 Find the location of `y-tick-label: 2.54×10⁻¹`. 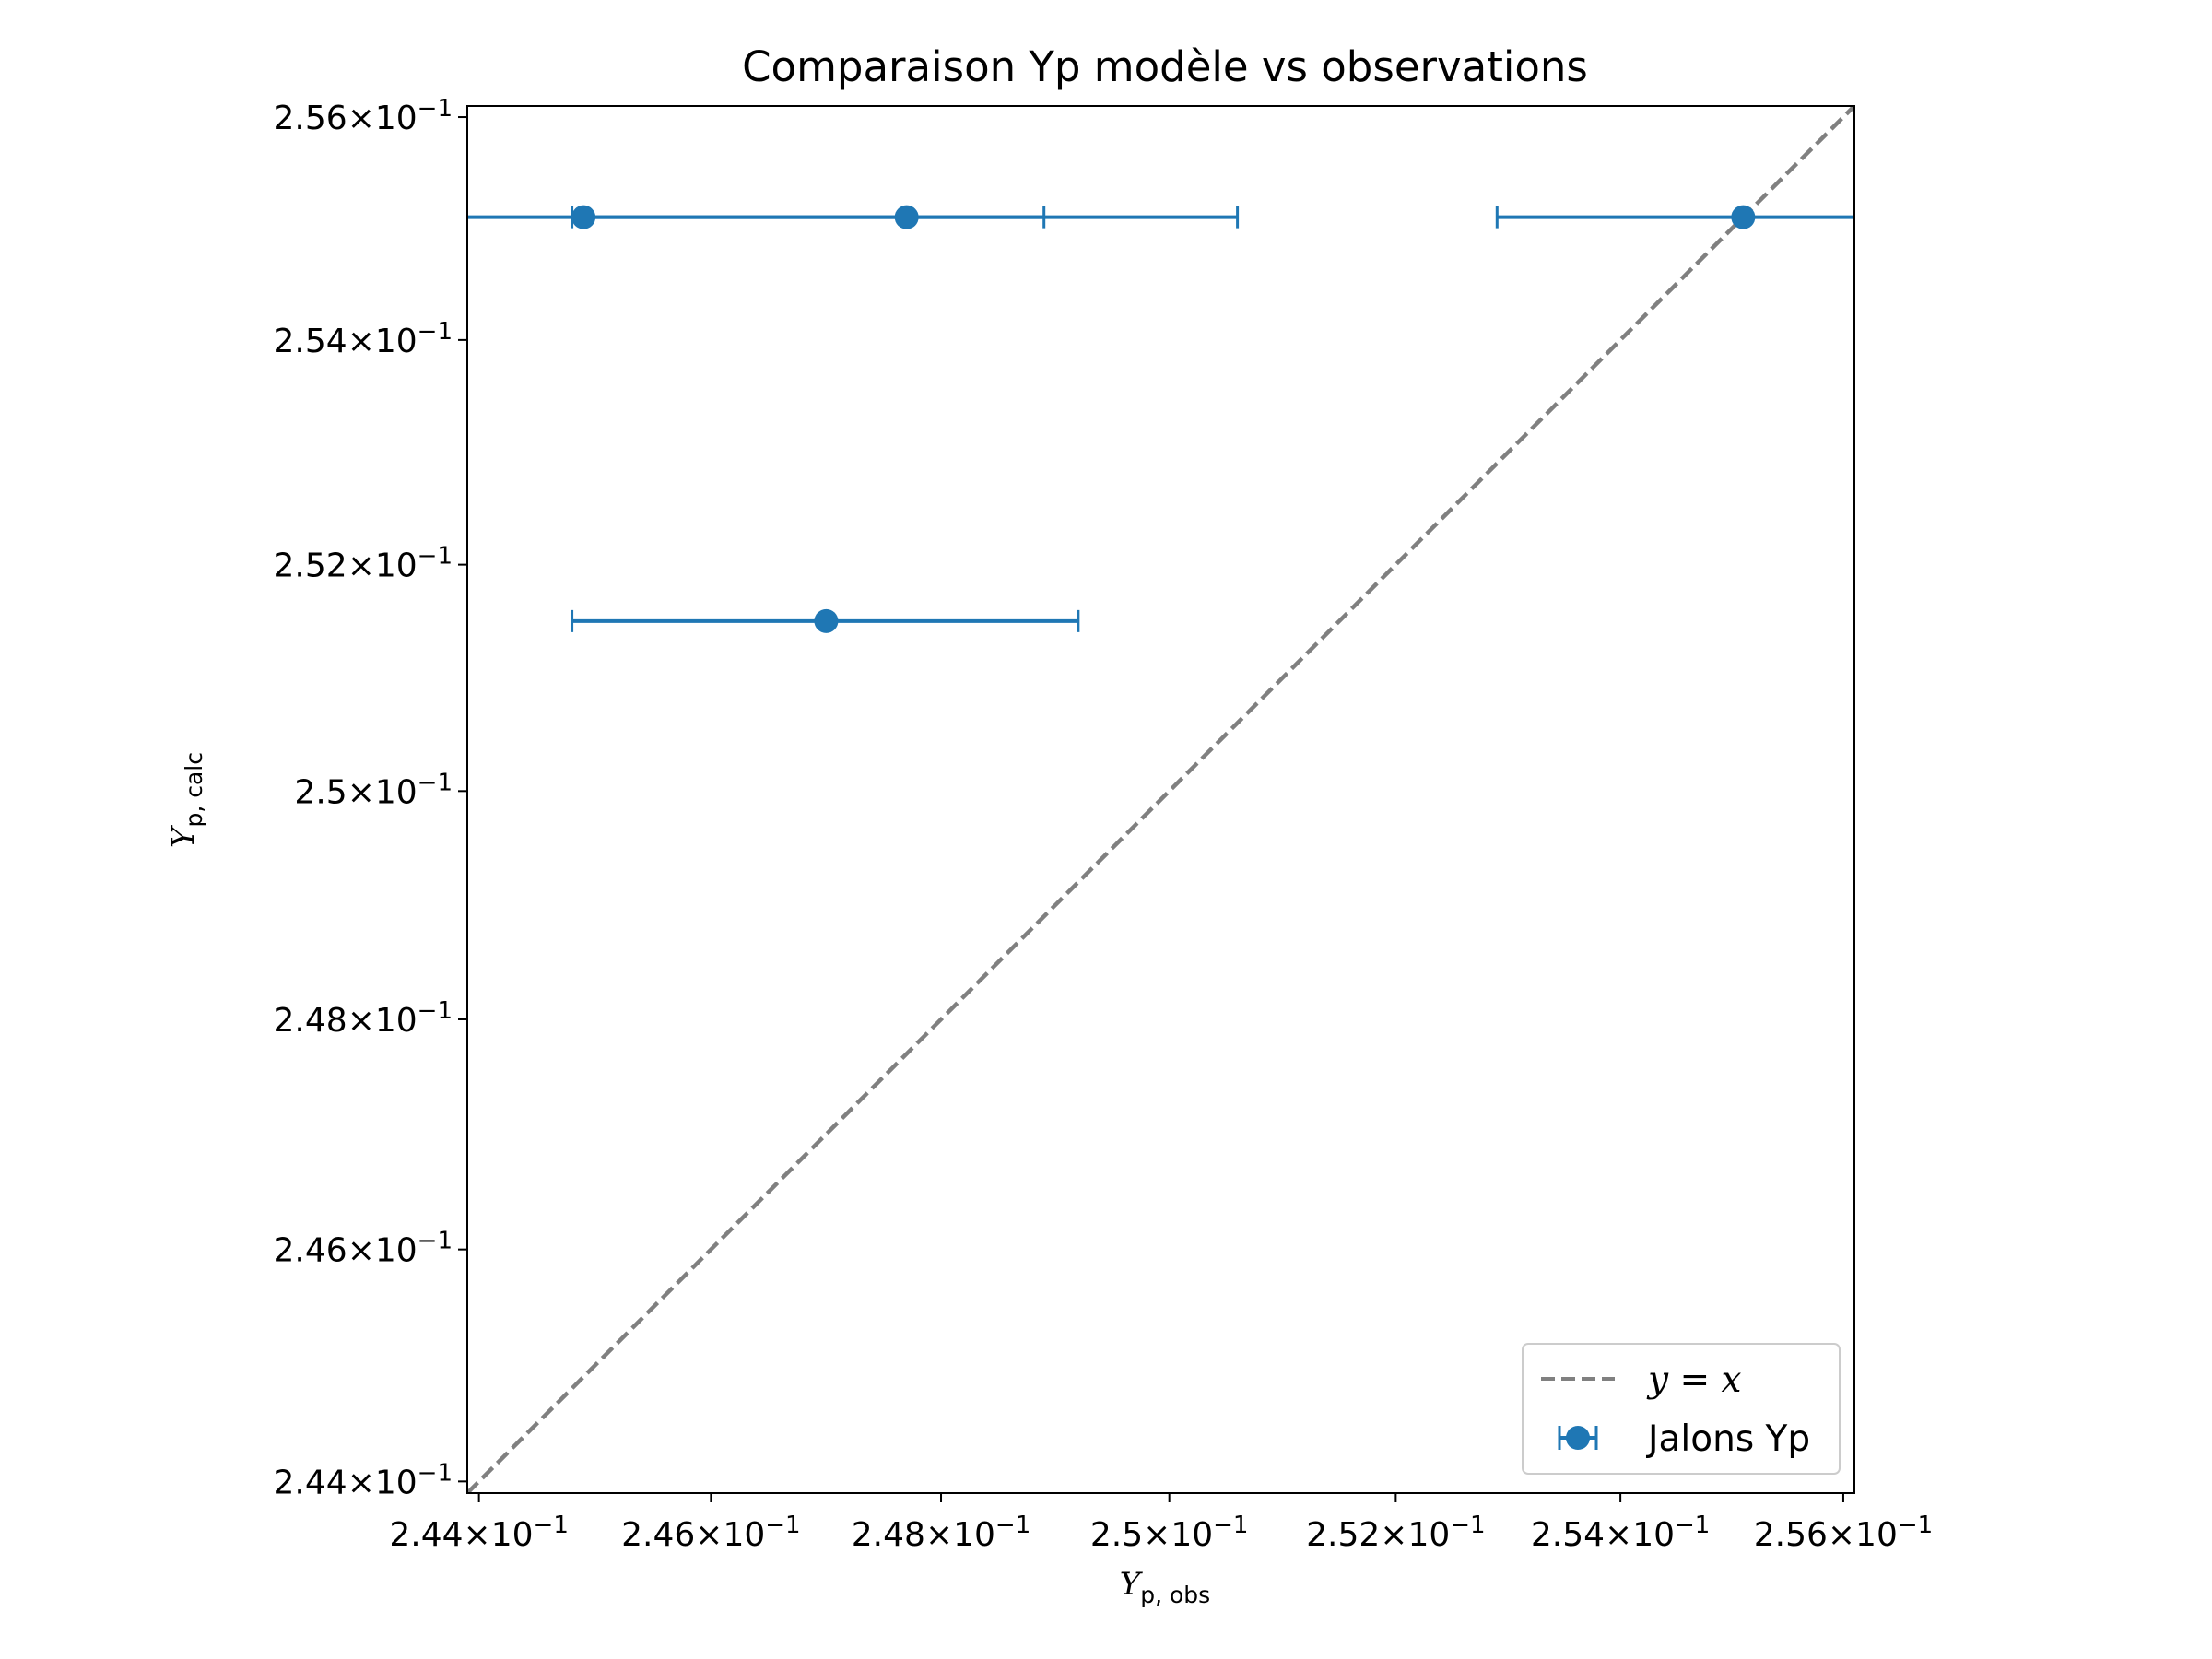

y-tick-label: 2.54×10⁻¹ is located at coordinates (363, 339).